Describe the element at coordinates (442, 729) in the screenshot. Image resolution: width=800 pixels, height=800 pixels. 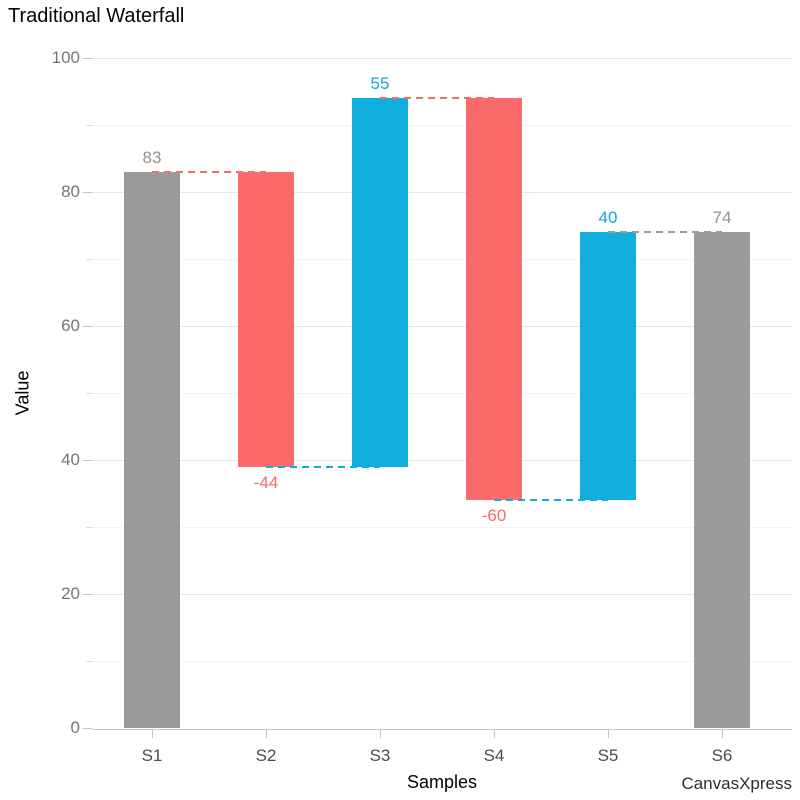
I see `x-axis-line` at that location.